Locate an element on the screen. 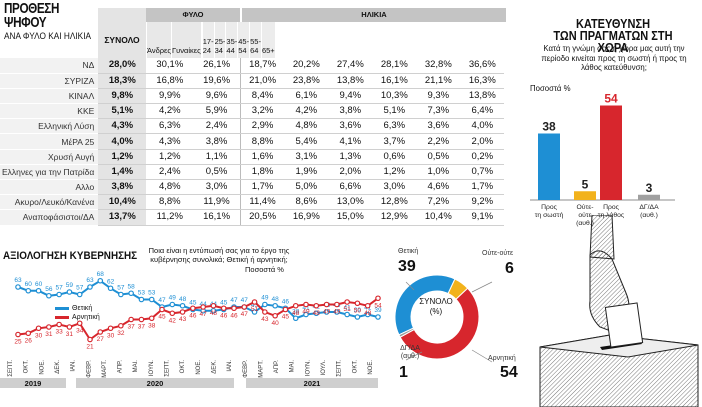  cell-value: 11,4% is located at coordinates (262, 202).